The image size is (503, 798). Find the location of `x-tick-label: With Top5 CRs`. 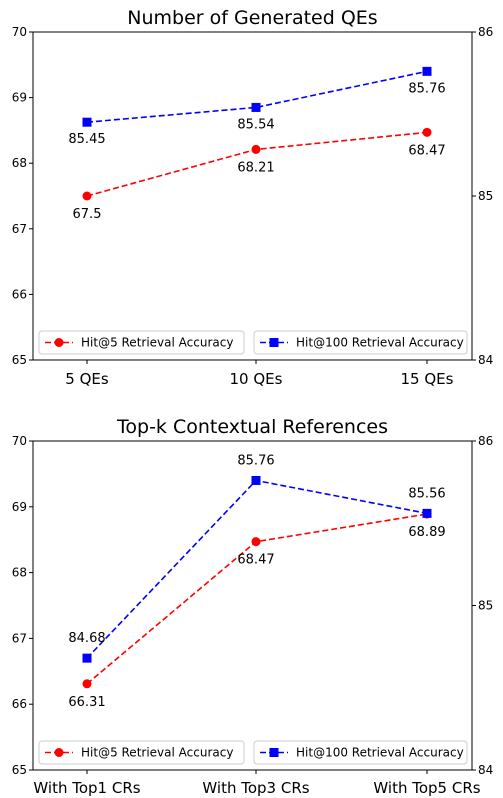

x-tick-label: With Top5 CRs is located at coordinates (426, 788).